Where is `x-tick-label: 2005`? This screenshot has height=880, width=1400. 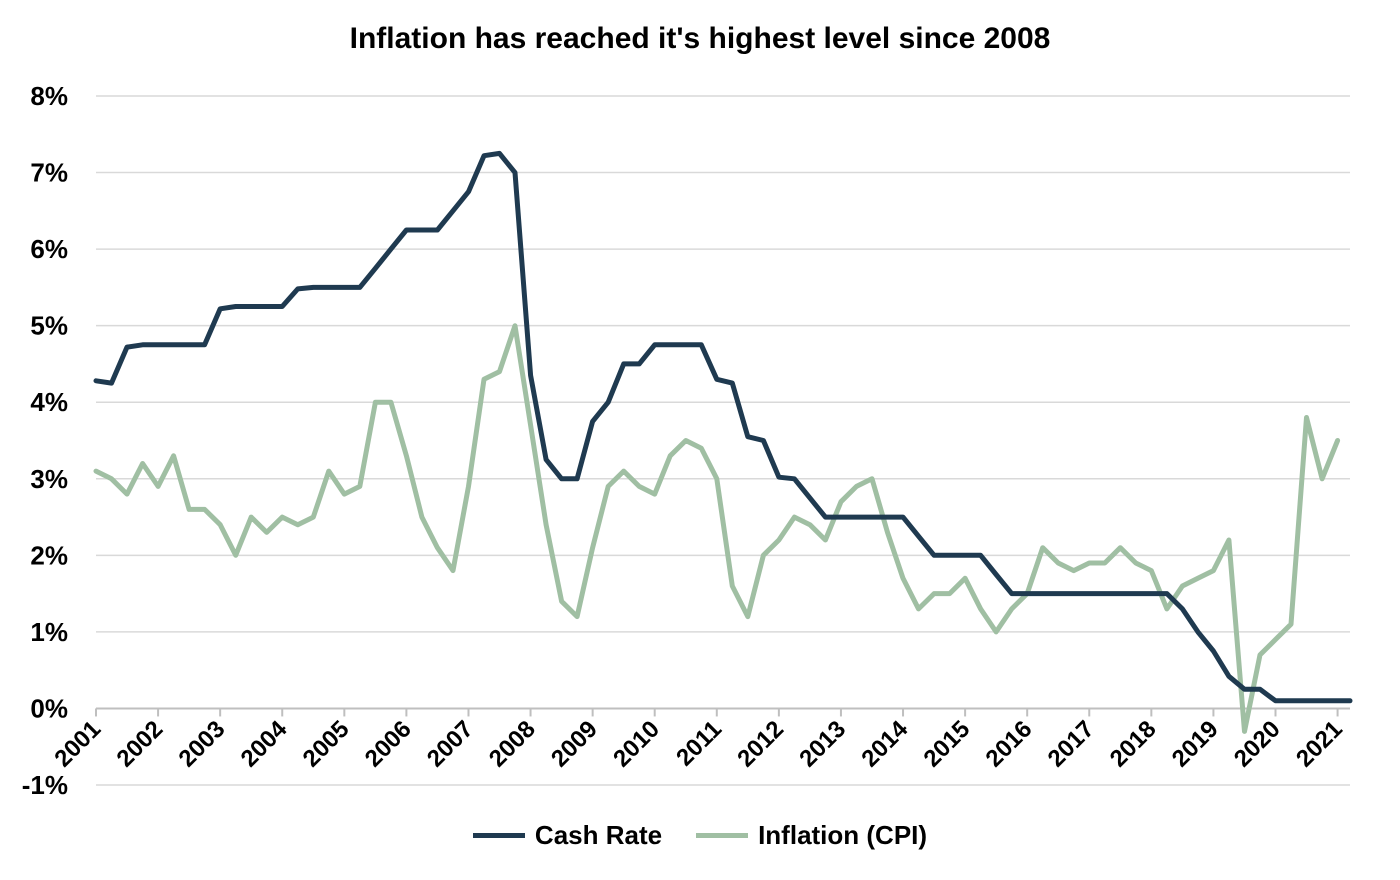
x-tick-label: 2005 is located at coordinates (326, 744).